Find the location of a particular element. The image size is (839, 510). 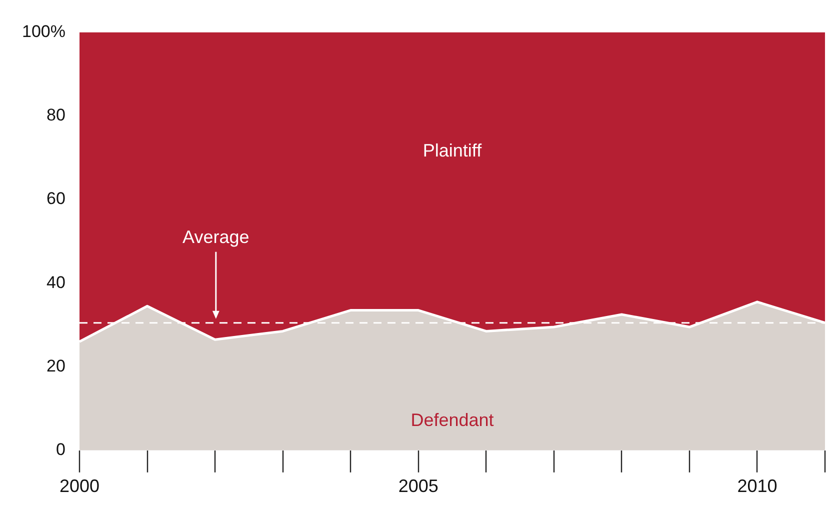

x-tick-label: 2000 is located at coordinates (79, 486).